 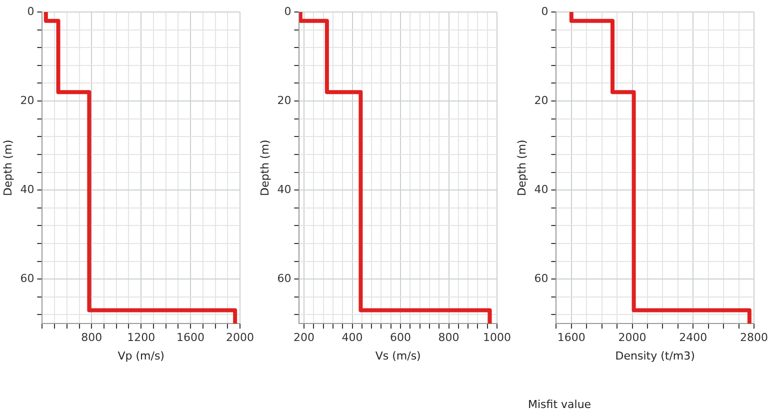 What do you see at coordinates (352, 337) in the screenshot?
I see `x-tick-label: 400` at bounding box center [352, 337].